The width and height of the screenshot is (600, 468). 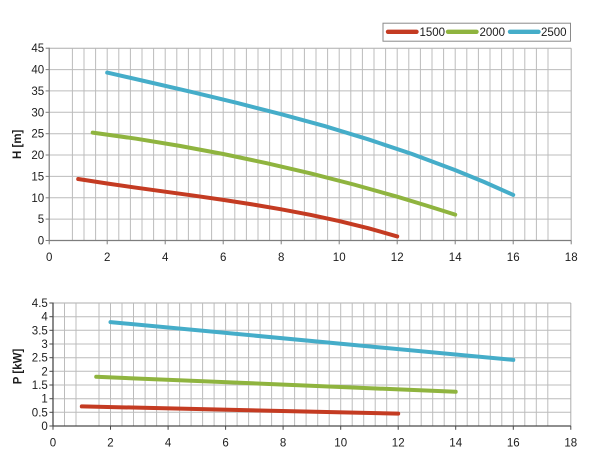 What do you see at coordinates (433, 33) in the screenshot?
I see `svg-text: 1500` at bounding box center [433, 33].